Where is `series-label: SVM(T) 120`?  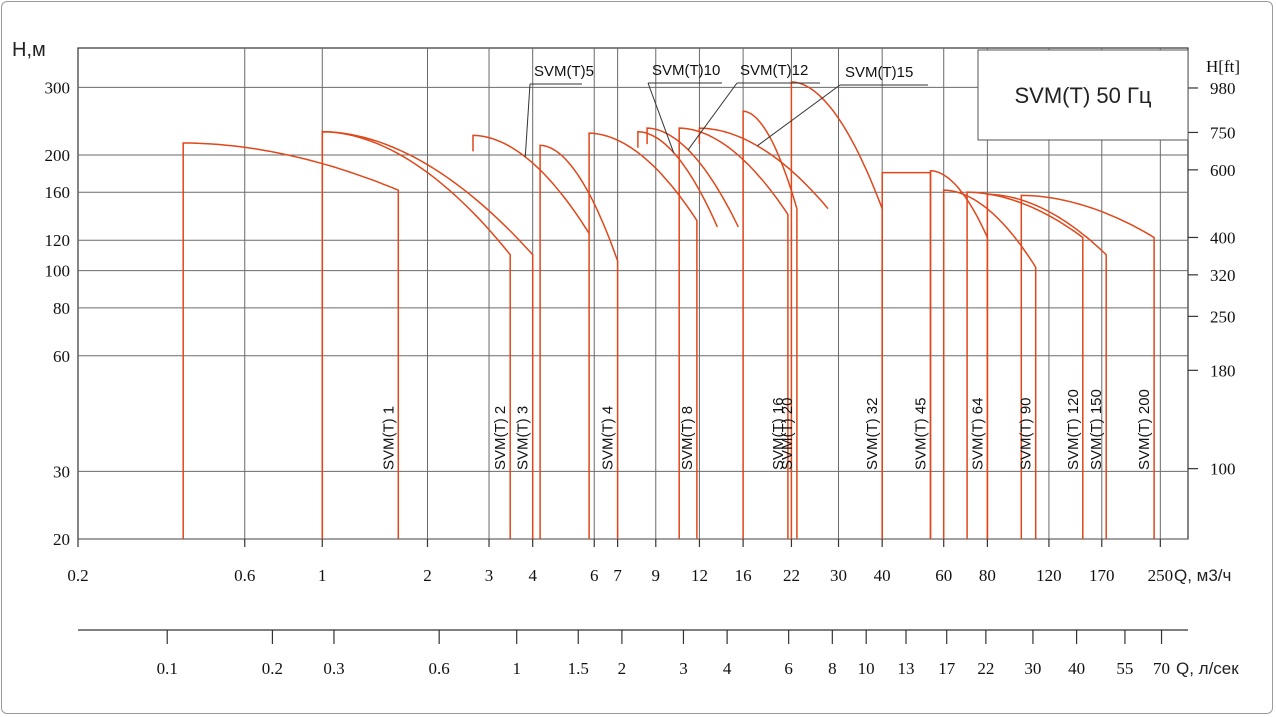
series-label: SVM(T) 120 is located at coordinates (1073, 429).